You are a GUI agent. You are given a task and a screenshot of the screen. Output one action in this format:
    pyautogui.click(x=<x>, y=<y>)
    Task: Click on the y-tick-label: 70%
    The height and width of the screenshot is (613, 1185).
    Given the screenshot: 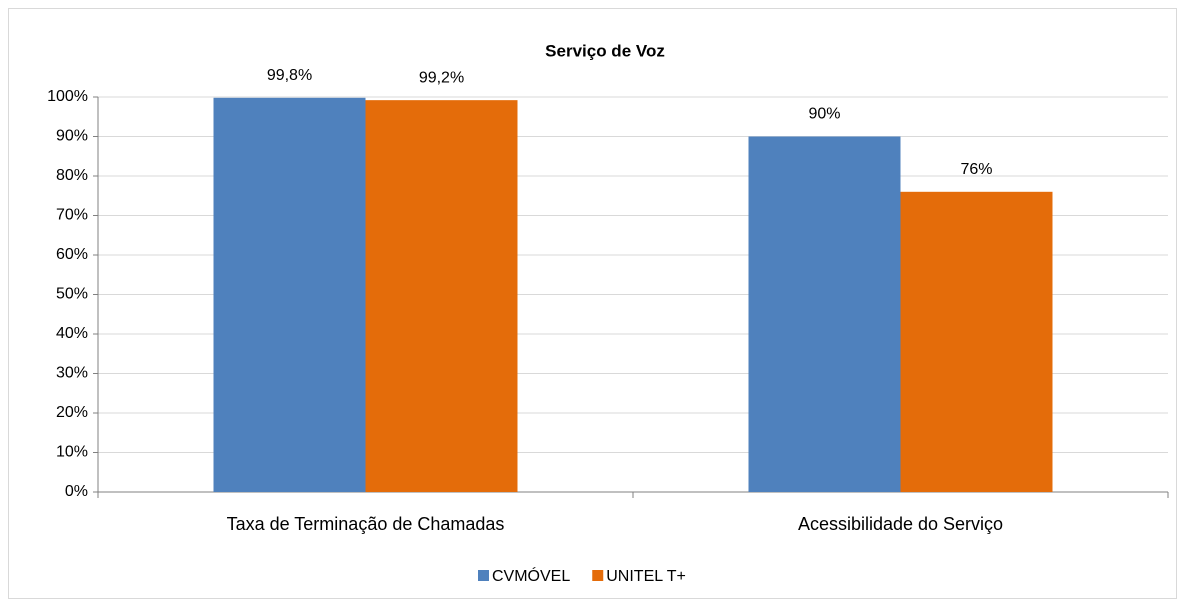 What is the action you would take?
    pyautogui.click(x=72, y=215)
    